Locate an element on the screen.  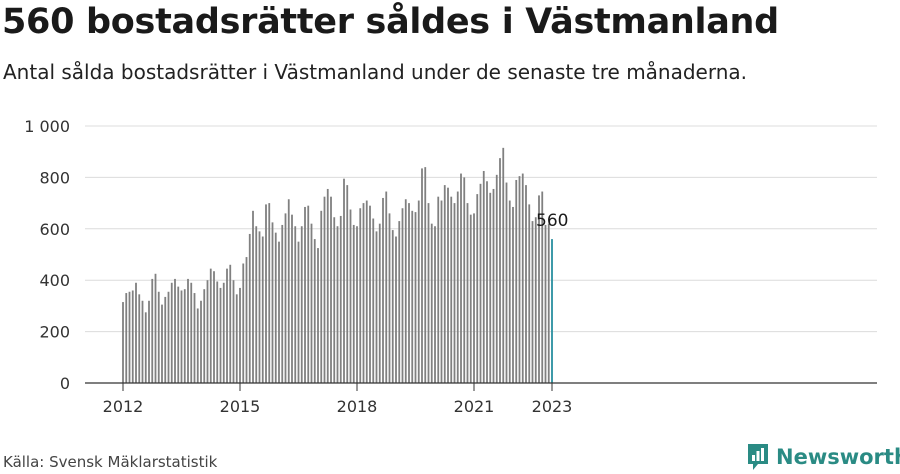
y-tick-label: 0 is located at coordinates (65, 383).